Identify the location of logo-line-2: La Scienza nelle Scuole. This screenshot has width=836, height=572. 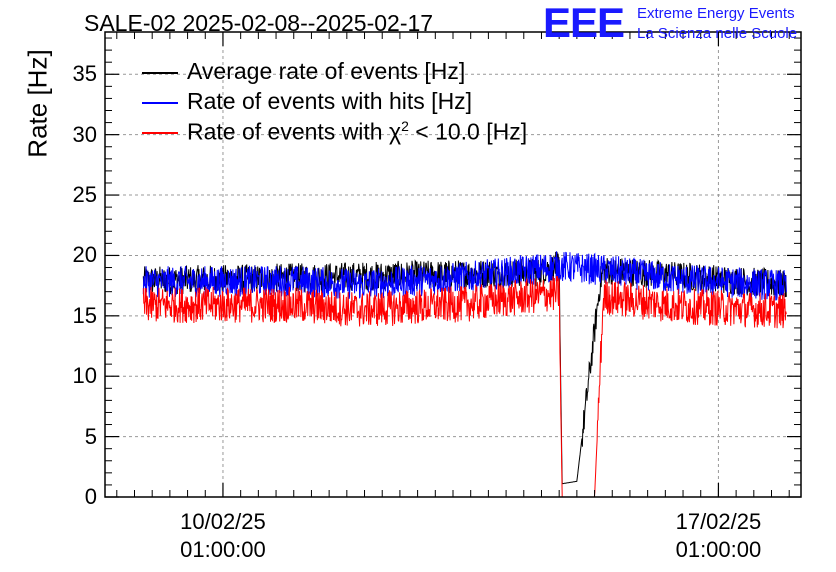
(717, 33).